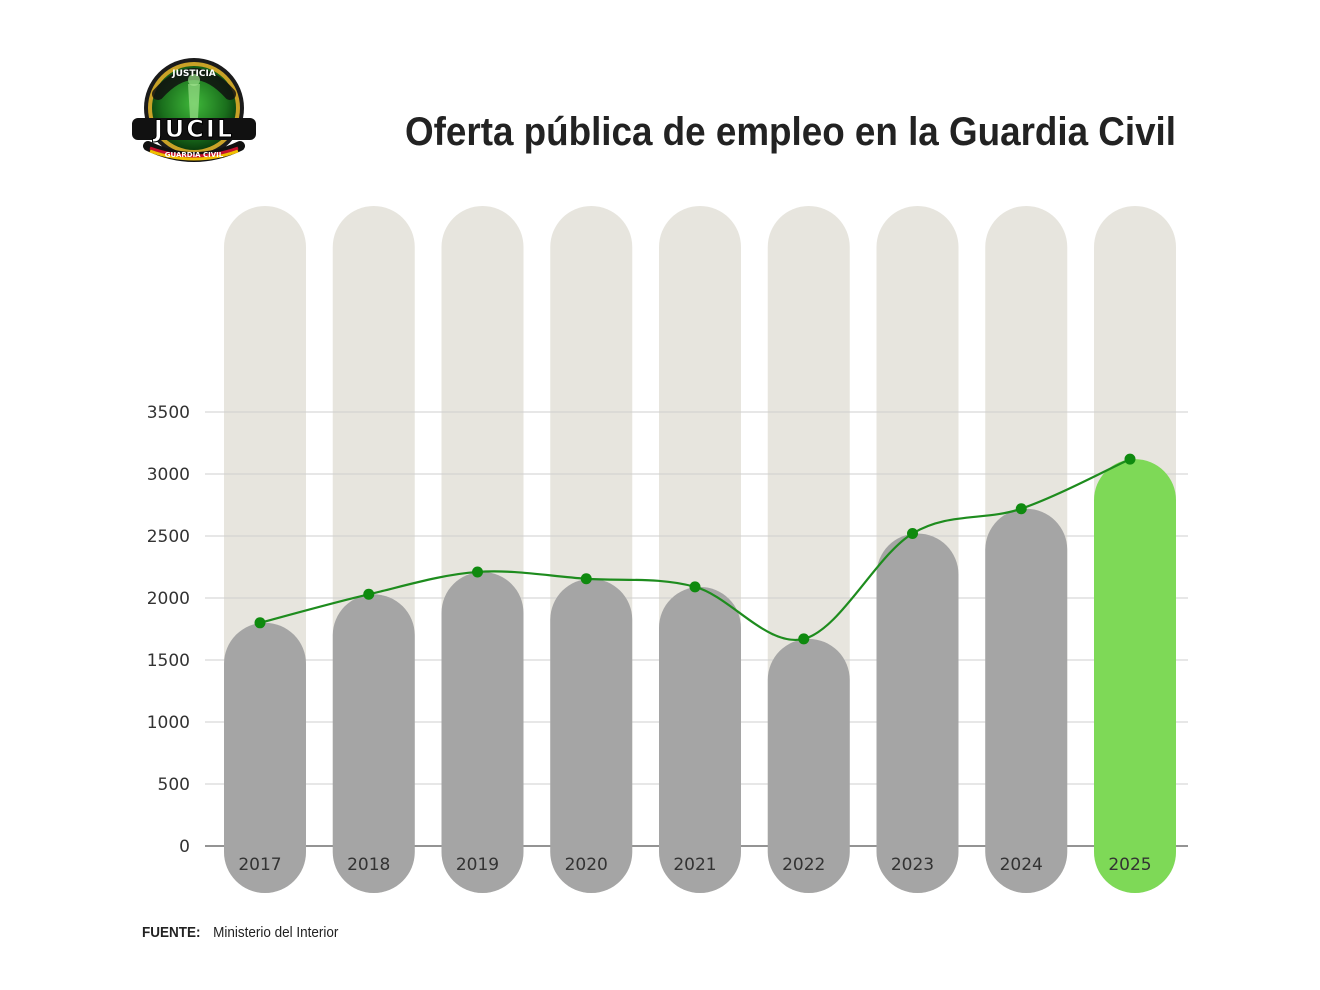 Image resolution: width=1320 pixels, height=990 pixels. I want to click on point-2018, so click(369, 594).